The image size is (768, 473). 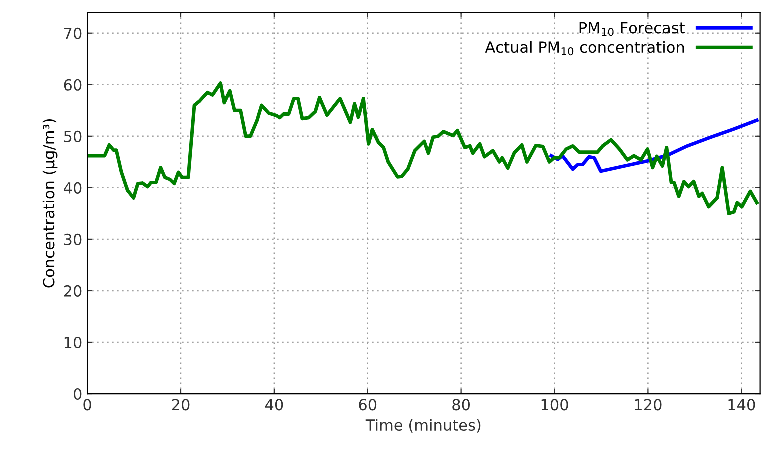 I want to click on x-tick-label: 140, so click(x=742, y=405).